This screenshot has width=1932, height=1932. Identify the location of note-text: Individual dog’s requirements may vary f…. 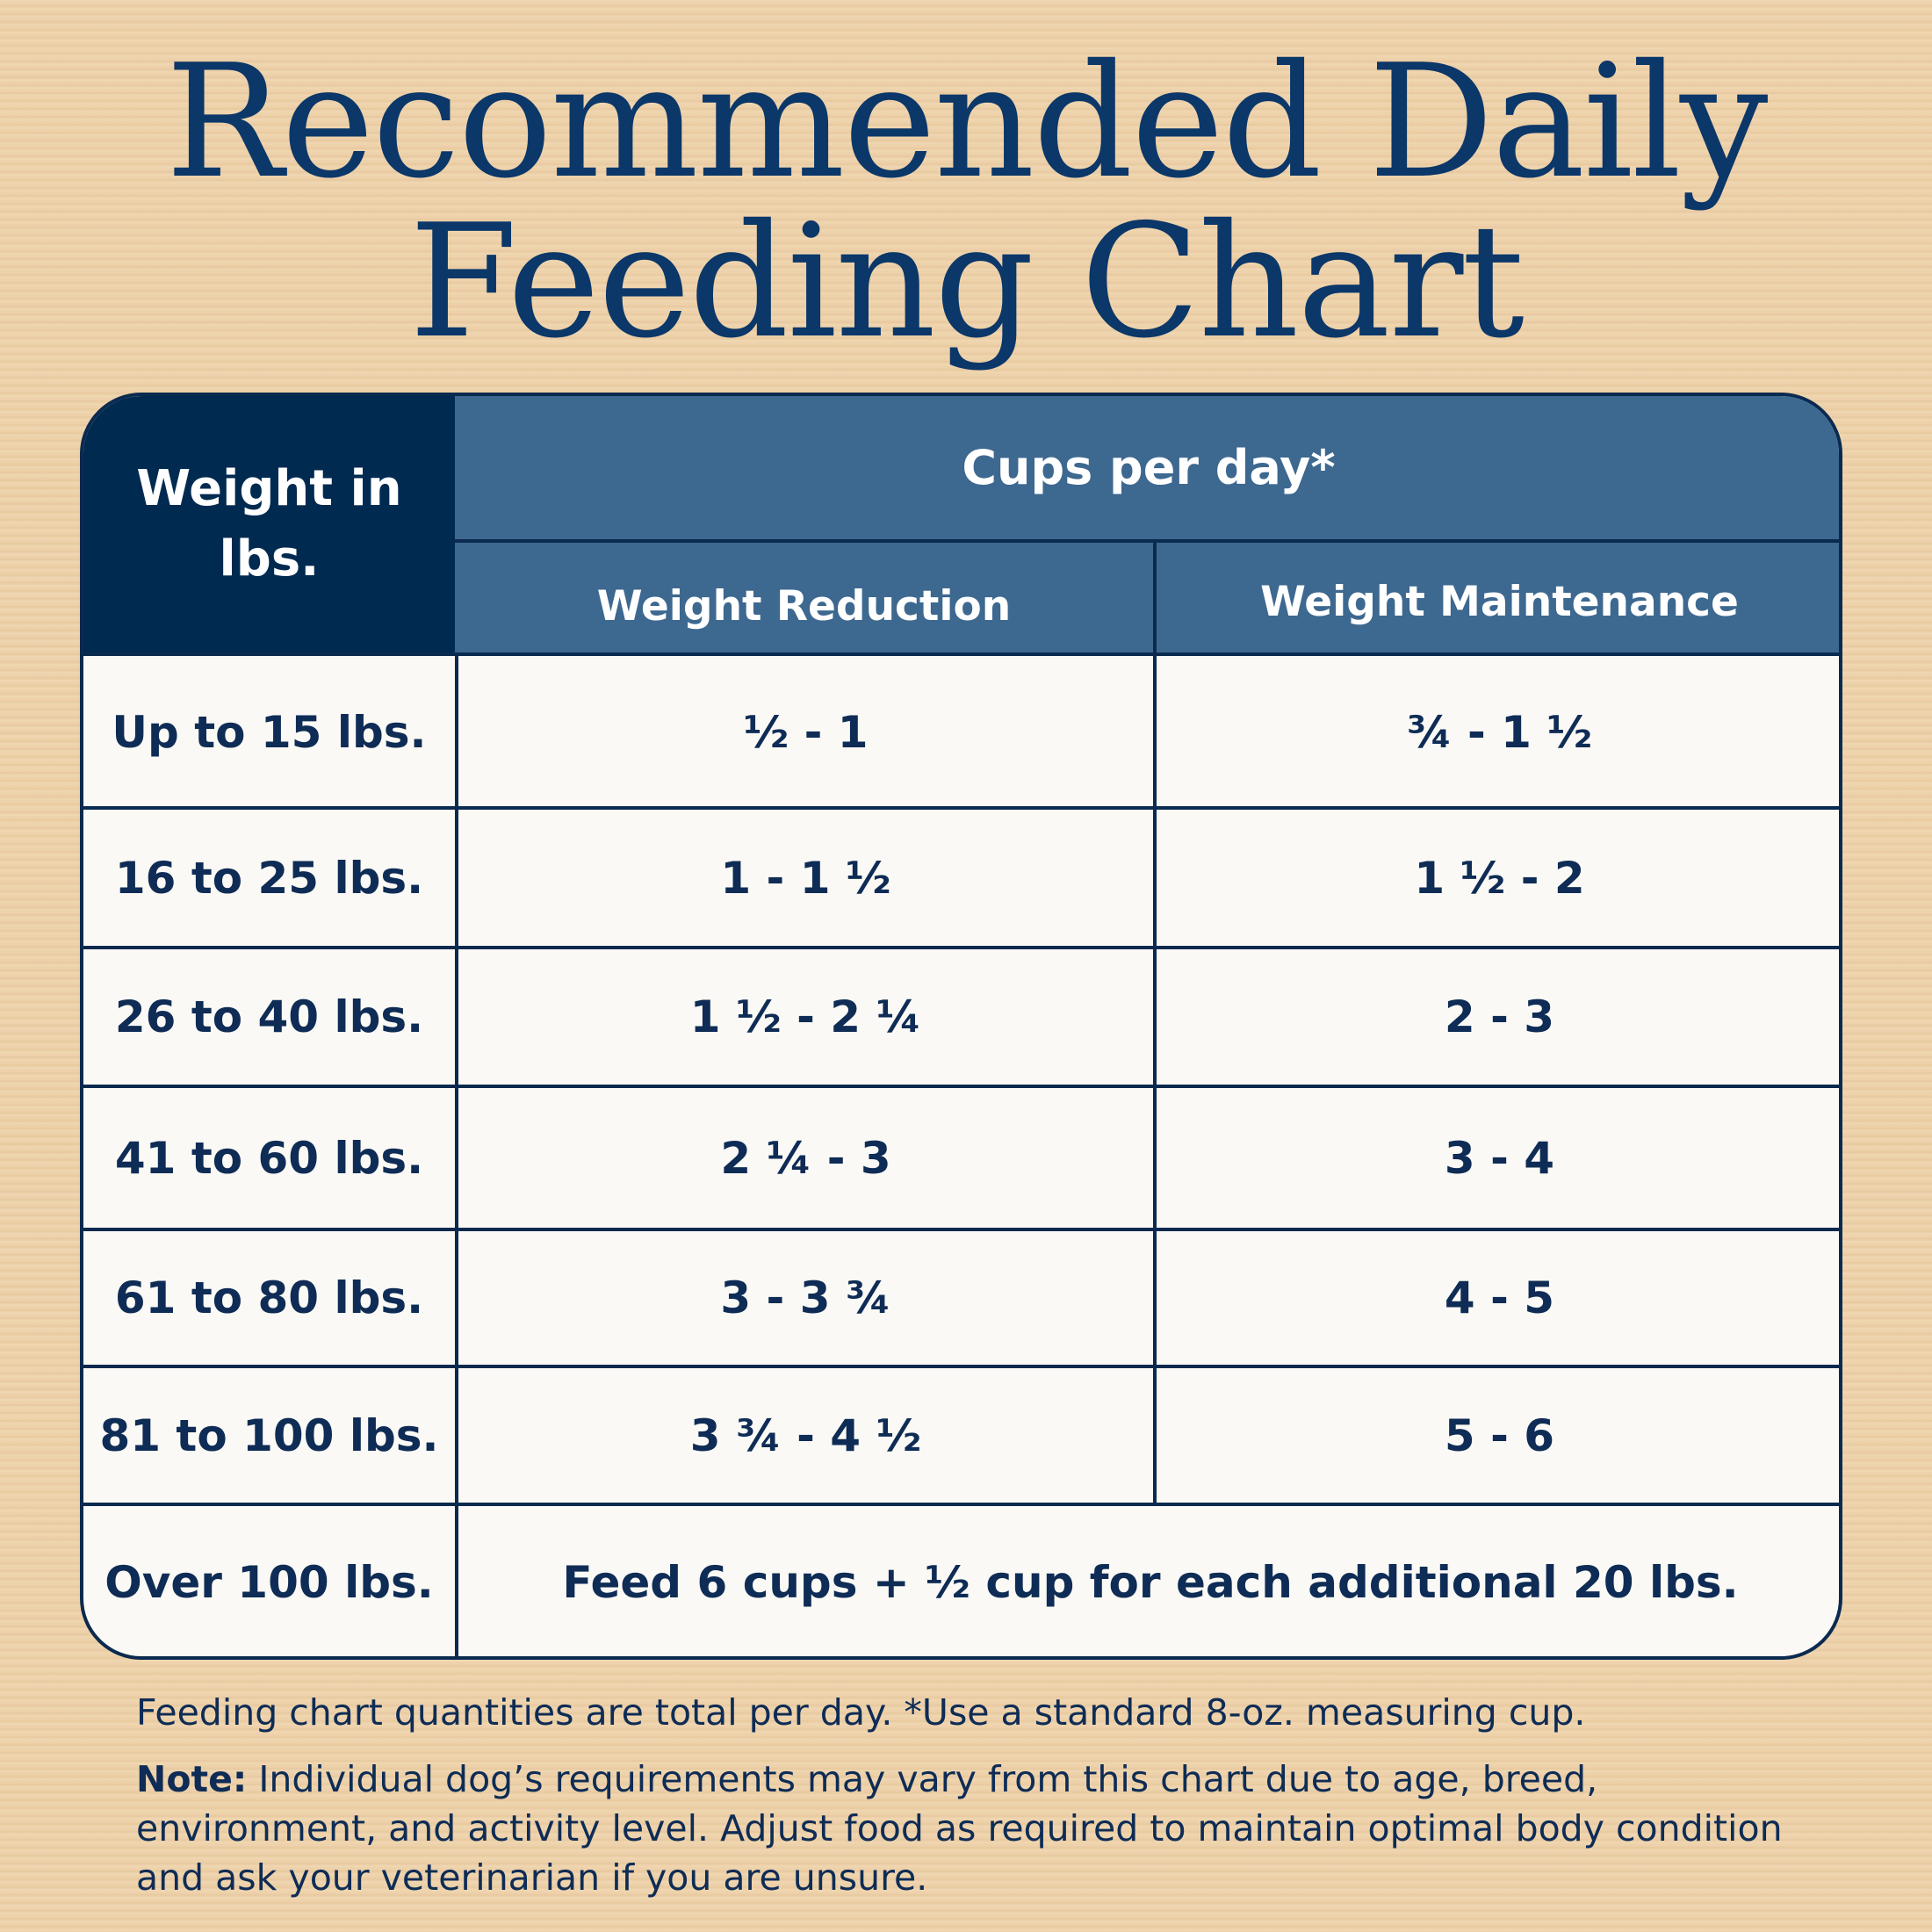
(959, 1829).